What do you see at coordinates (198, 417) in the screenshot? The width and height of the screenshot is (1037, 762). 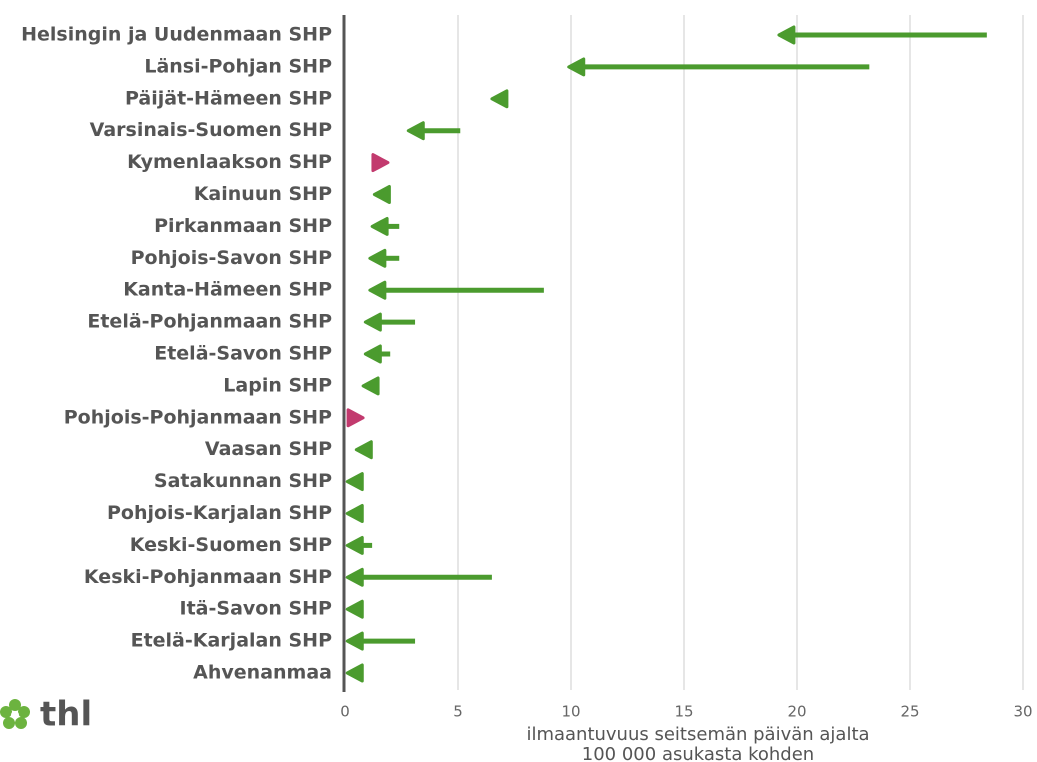 I see `y-tick-label: Pohjois-Pohjanmaan SHP` at bounding box center [198, 417].